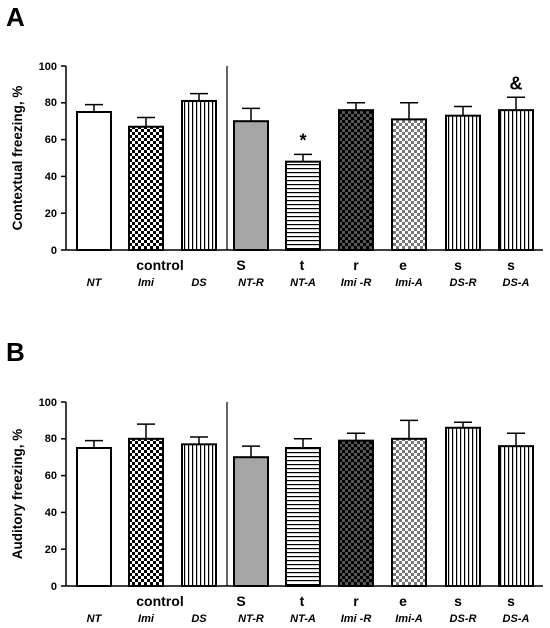  Describe the element at coordinates (302, 140) in the screenshot. I see `significance-marker: *` at that location.